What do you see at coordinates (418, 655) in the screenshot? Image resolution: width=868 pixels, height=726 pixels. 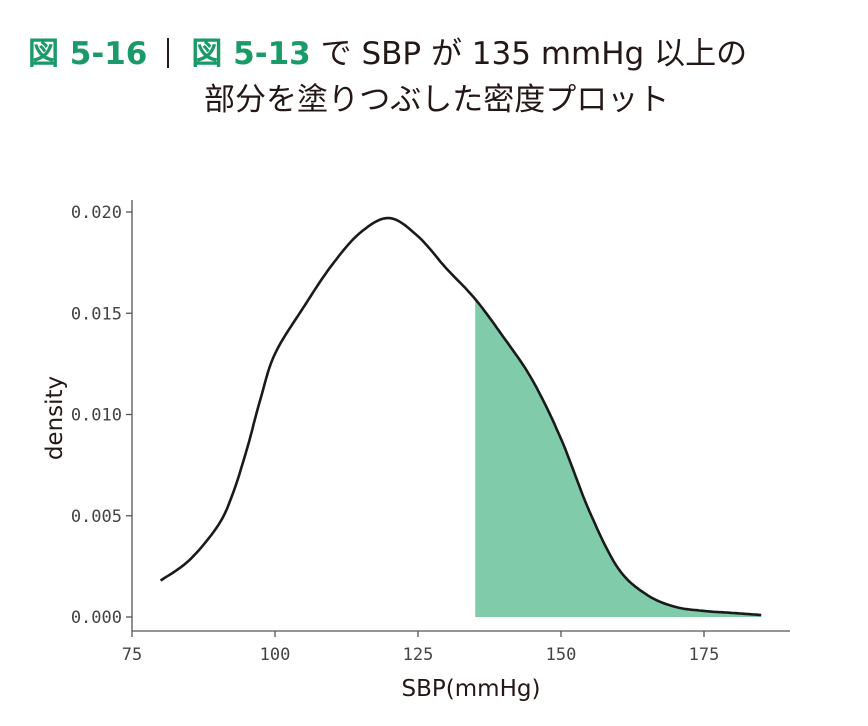 I see `x-tick-label: 125` at bounding box center [418, 655].